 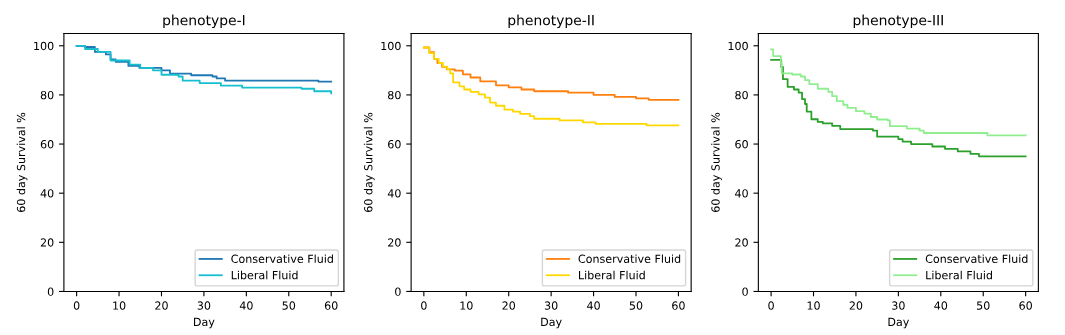 What do you see at coordinates (898, 21) in the screenshot?
I see `chart-title: phenotype-III` at bounding box center [898, 21].